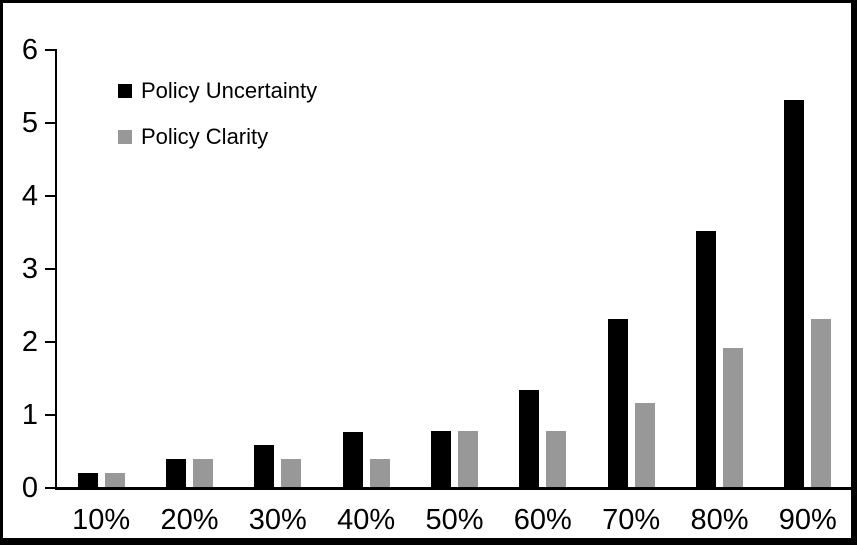  Describe the element at coordinates (229, 90) in the screenshot. I see `legend-label-policy-uncertainty: Policy Uncertainty` at that location.